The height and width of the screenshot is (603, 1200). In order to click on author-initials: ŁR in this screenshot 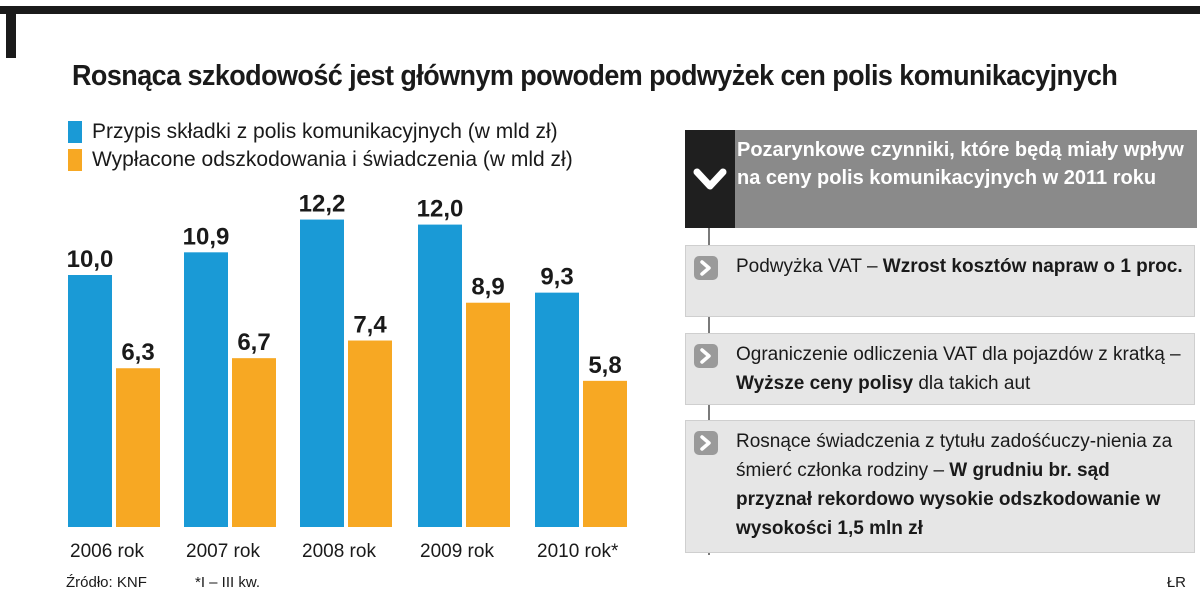, I will do `click(1176, 582)`.